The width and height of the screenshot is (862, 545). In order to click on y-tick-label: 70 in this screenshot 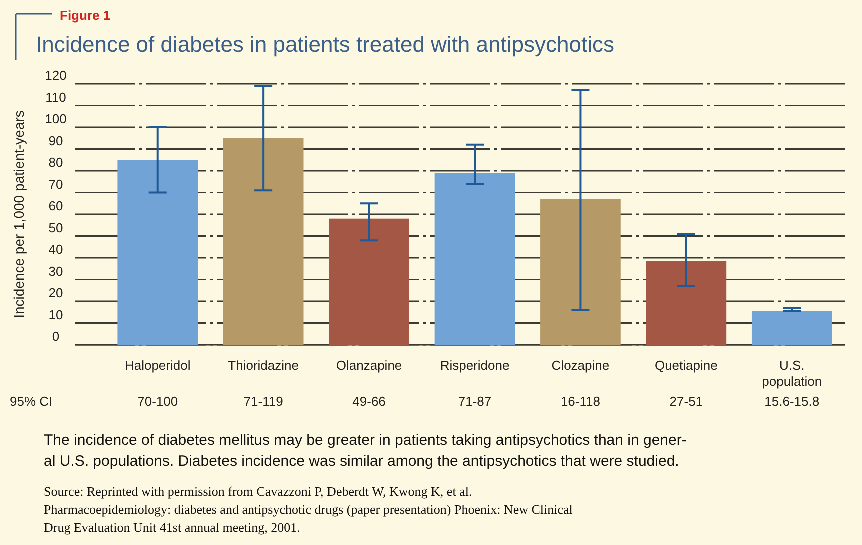, I will do `click(56, 184)`.